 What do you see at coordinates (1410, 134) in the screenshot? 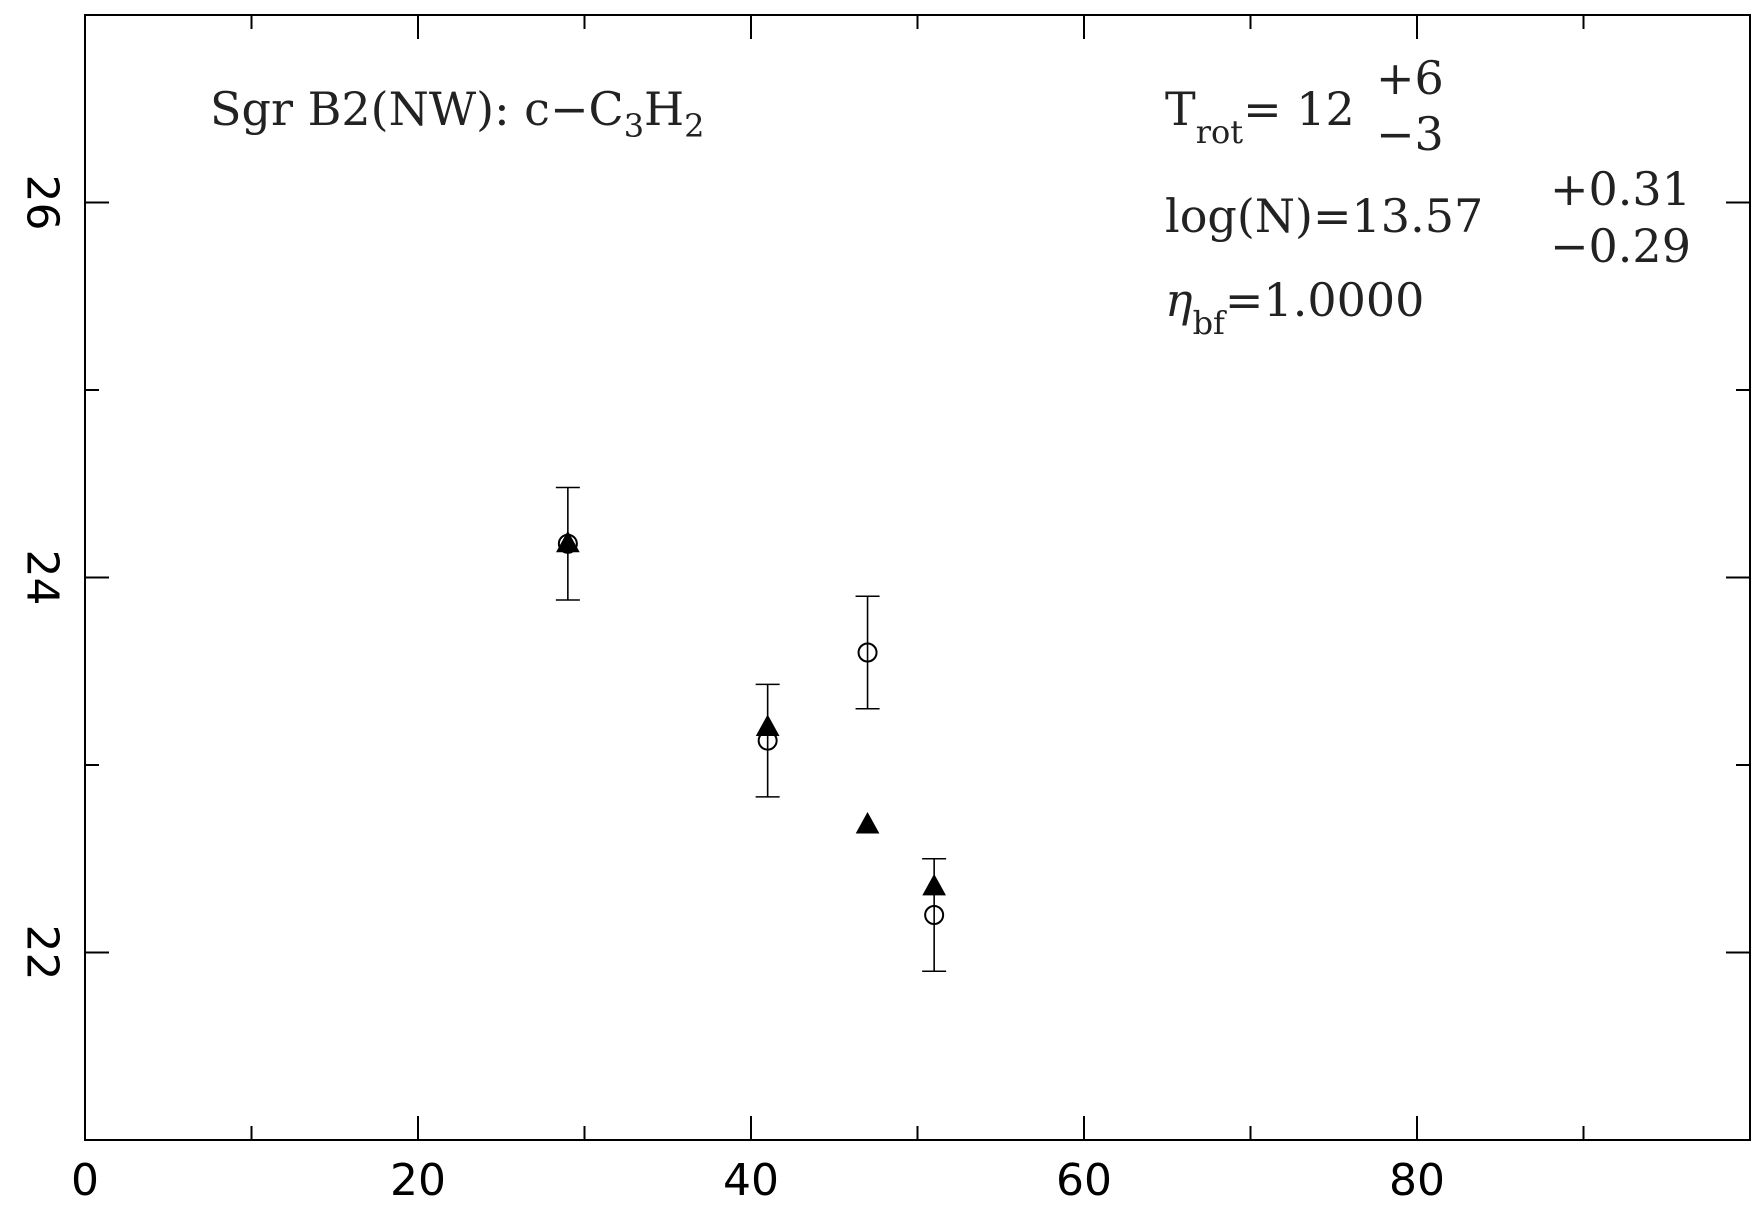
I see `trot-lower-error: −3` at bounding box center [1410, 134].